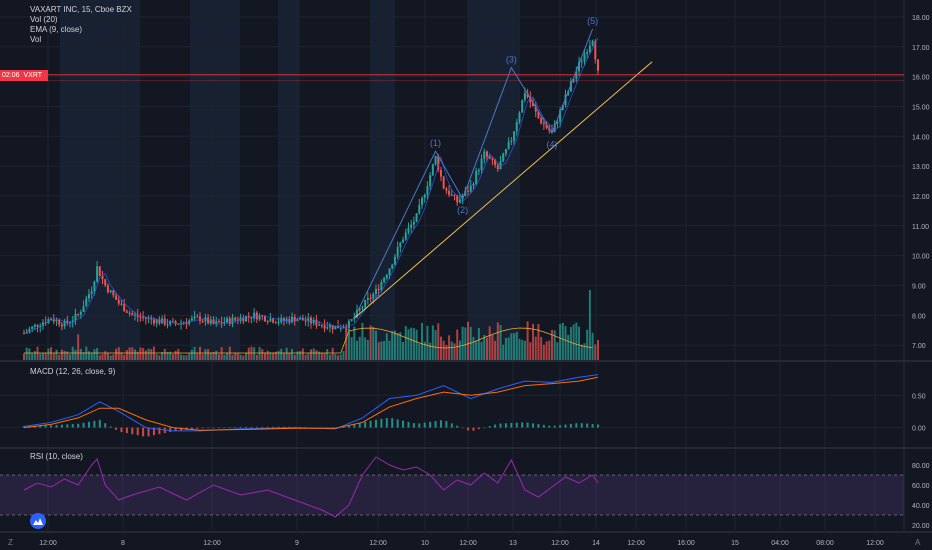  What do you see at coordinates (921, 526) in the screenshot?
I see `rsi-axis-label: 20.00` at bounding box center [921, 526].